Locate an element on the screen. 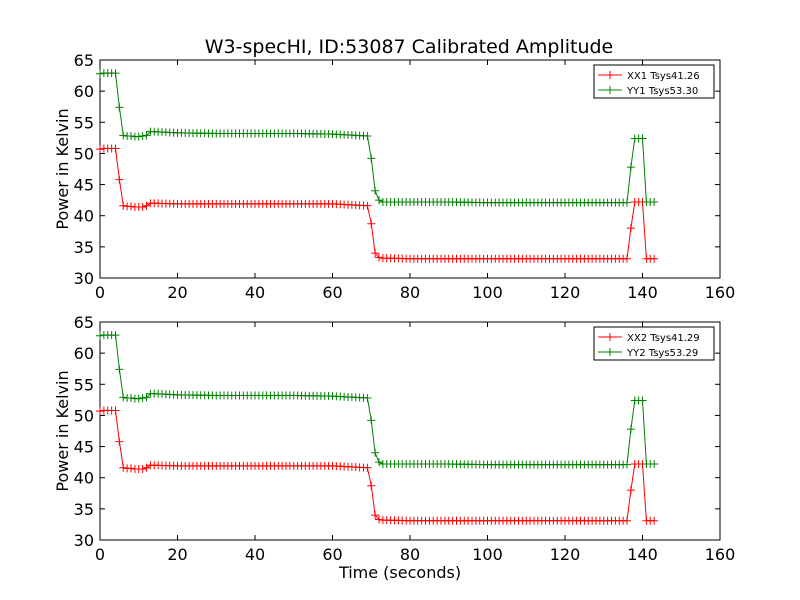  y-tick-label: 40 is located at coordinates (84, 216).